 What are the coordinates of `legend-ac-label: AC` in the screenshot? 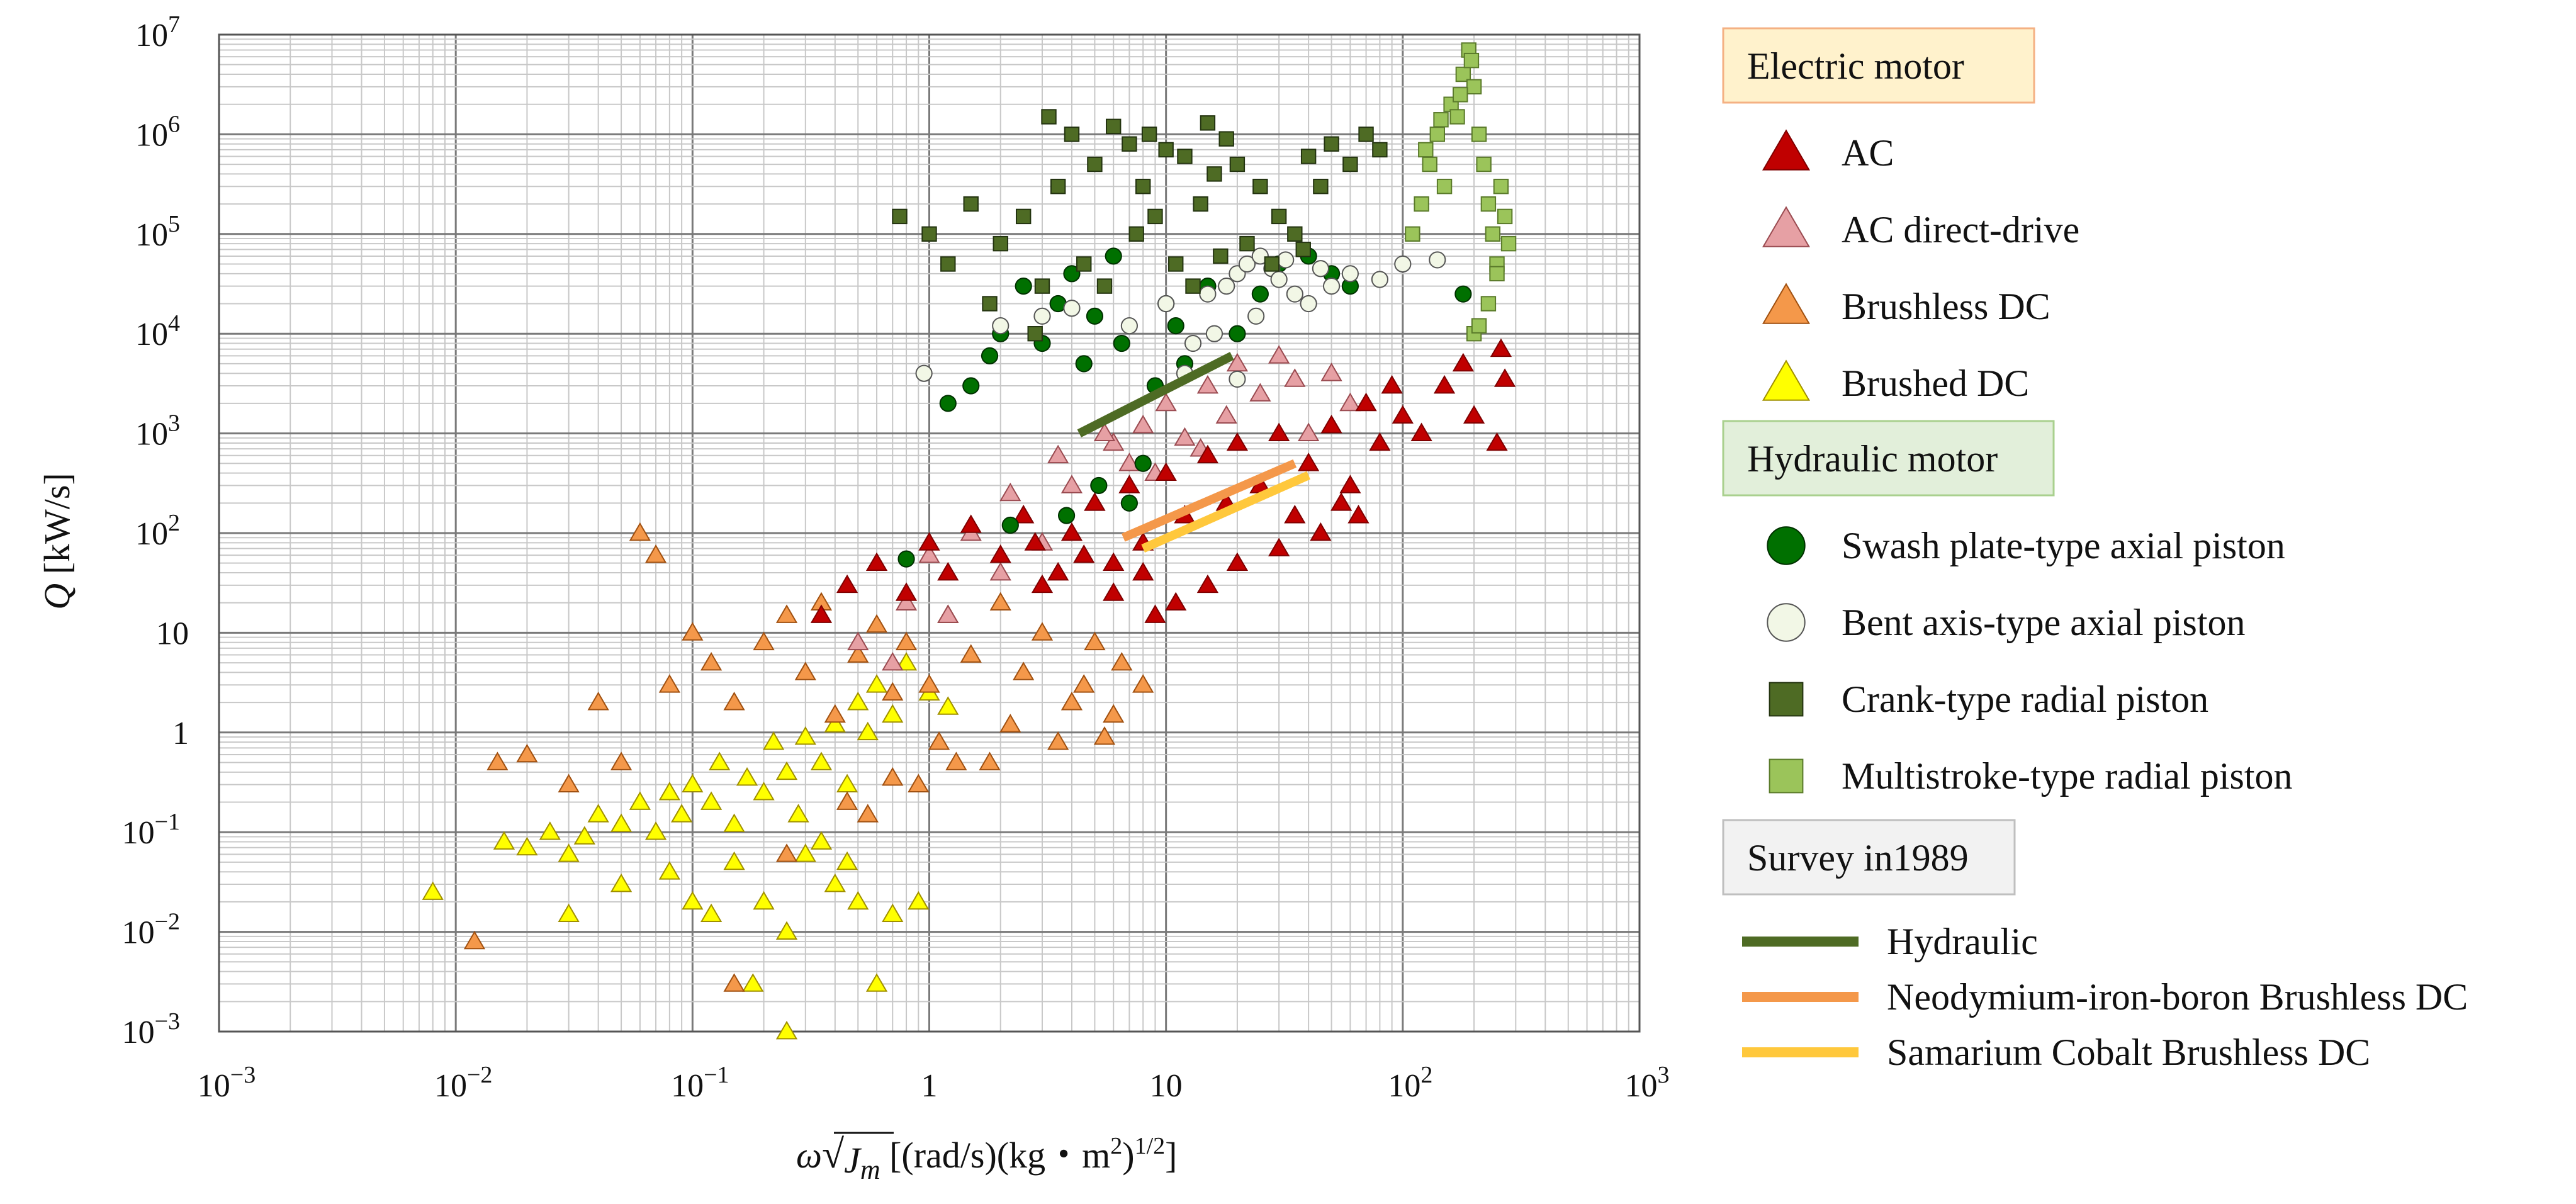 It's located at (1868, 153).